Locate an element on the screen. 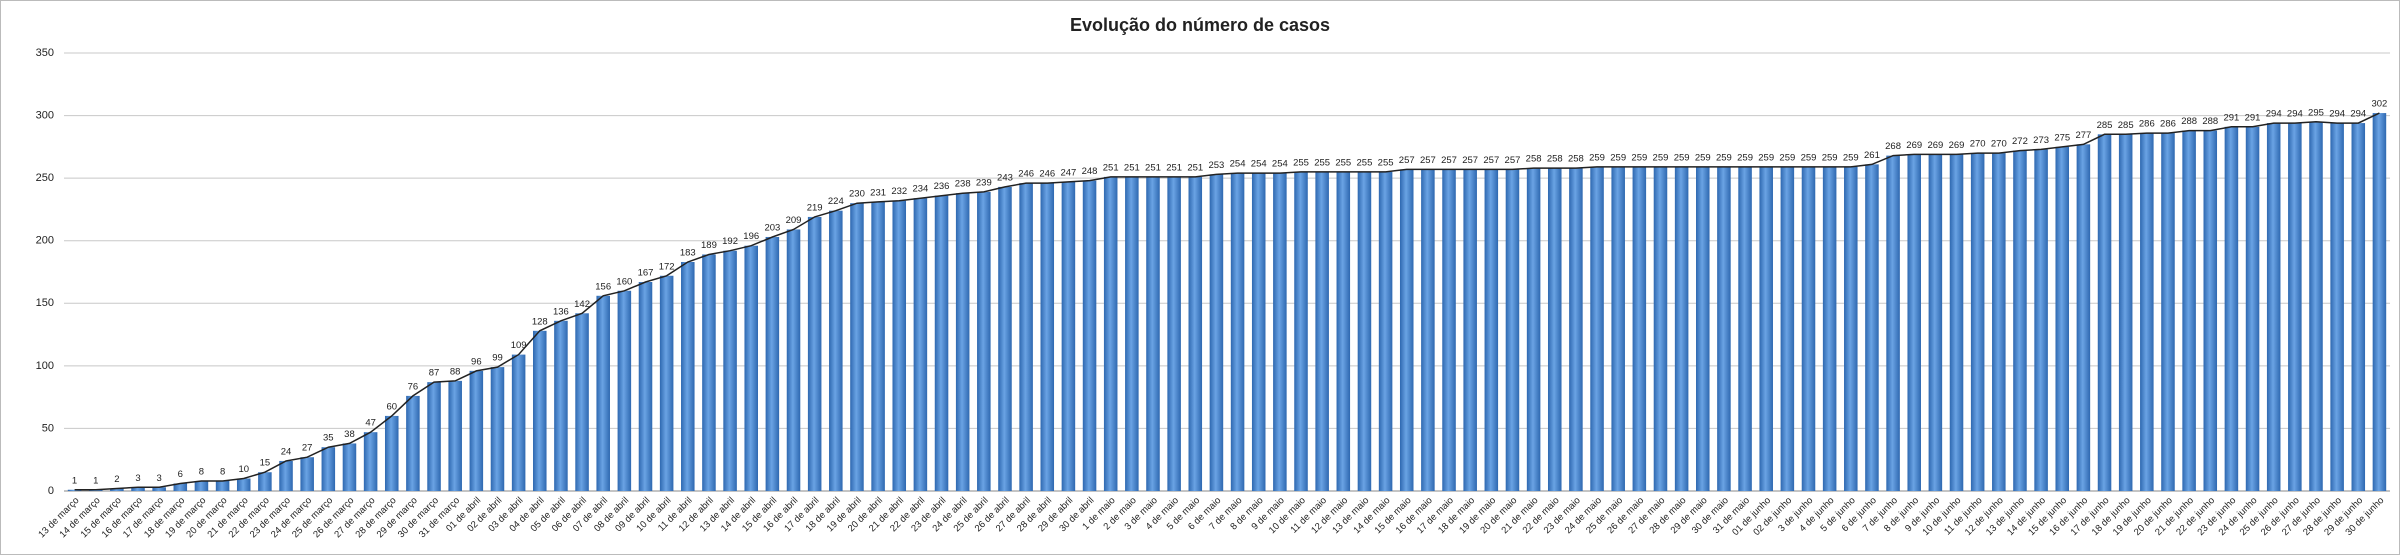 Image resolution: width=2400 pixels, height=555 pixels. y-tick-label: 0 is located at coordinates (51, 491).